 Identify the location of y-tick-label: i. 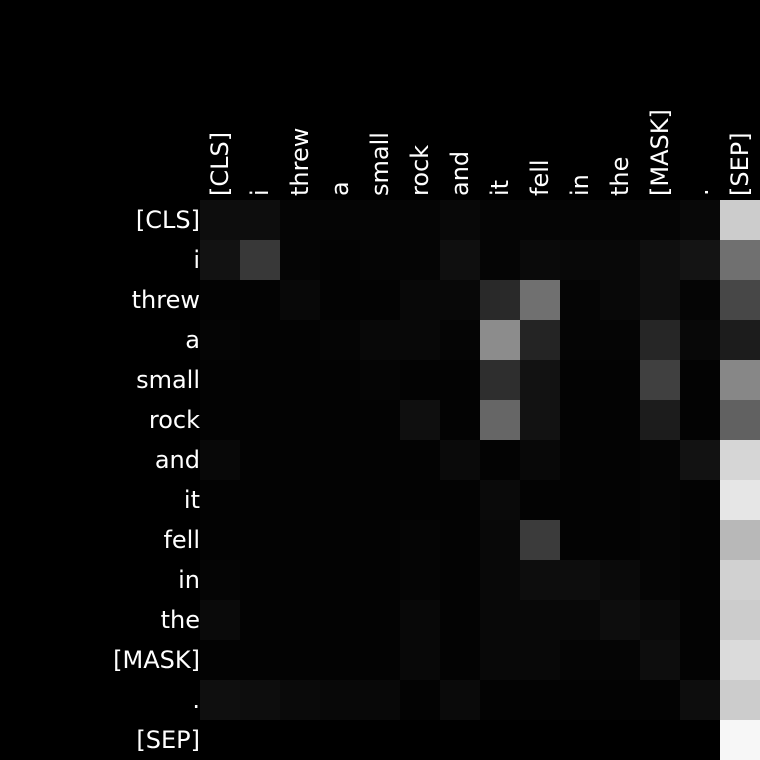
(196, 260).